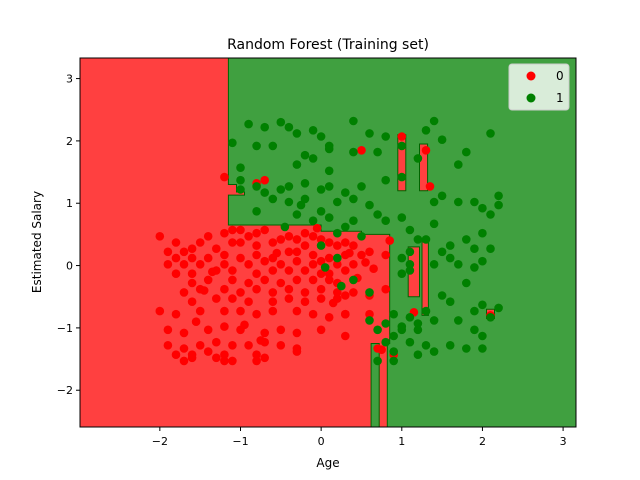 The image size is (640, 480). What do you see at coordinates (539, 87) in the screenshot?
I see `legend-box` at bounding box center [539, 87].